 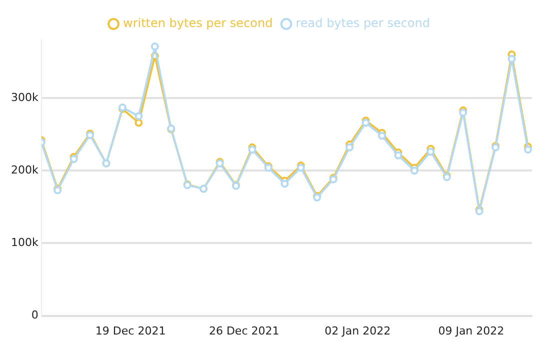 I want to click on x-tick-label: 19 Dec 2021, so click(x=130, y=331).